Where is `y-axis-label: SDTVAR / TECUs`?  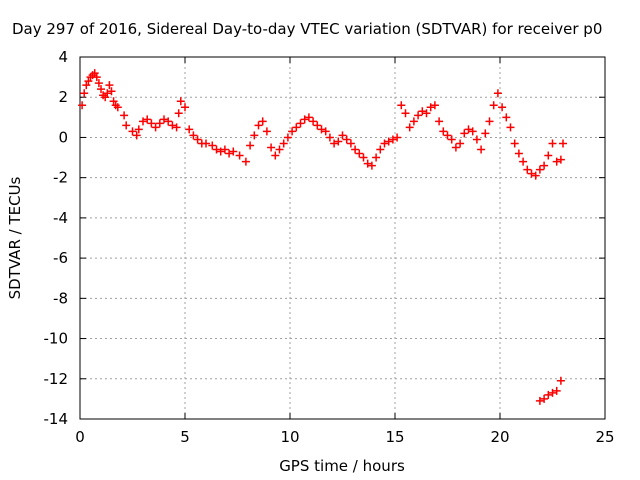 y-axis-label: SDTVAR / TECUs is located at coordinates (15, 237).